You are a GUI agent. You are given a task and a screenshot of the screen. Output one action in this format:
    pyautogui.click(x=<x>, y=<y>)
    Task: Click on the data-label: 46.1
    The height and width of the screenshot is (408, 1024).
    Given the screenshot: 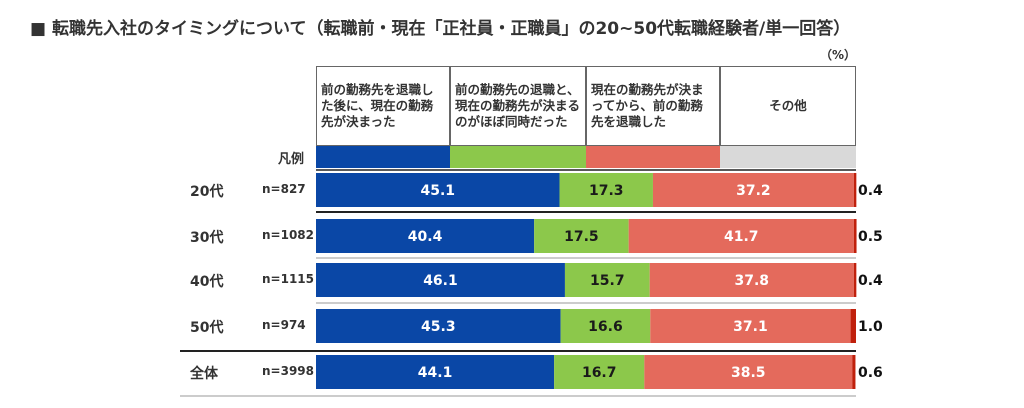 What is the action you would take?
    pyautogui.click(x=440, y=281)
    